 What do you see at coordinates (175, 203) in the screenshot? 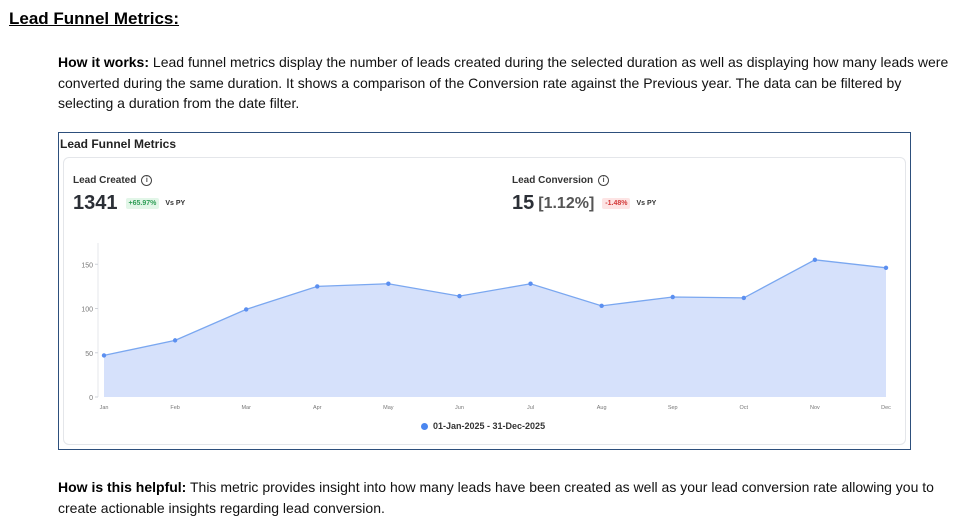
I see `lead-created-vs-label: Vs PY` at bounding box center [175, 203].